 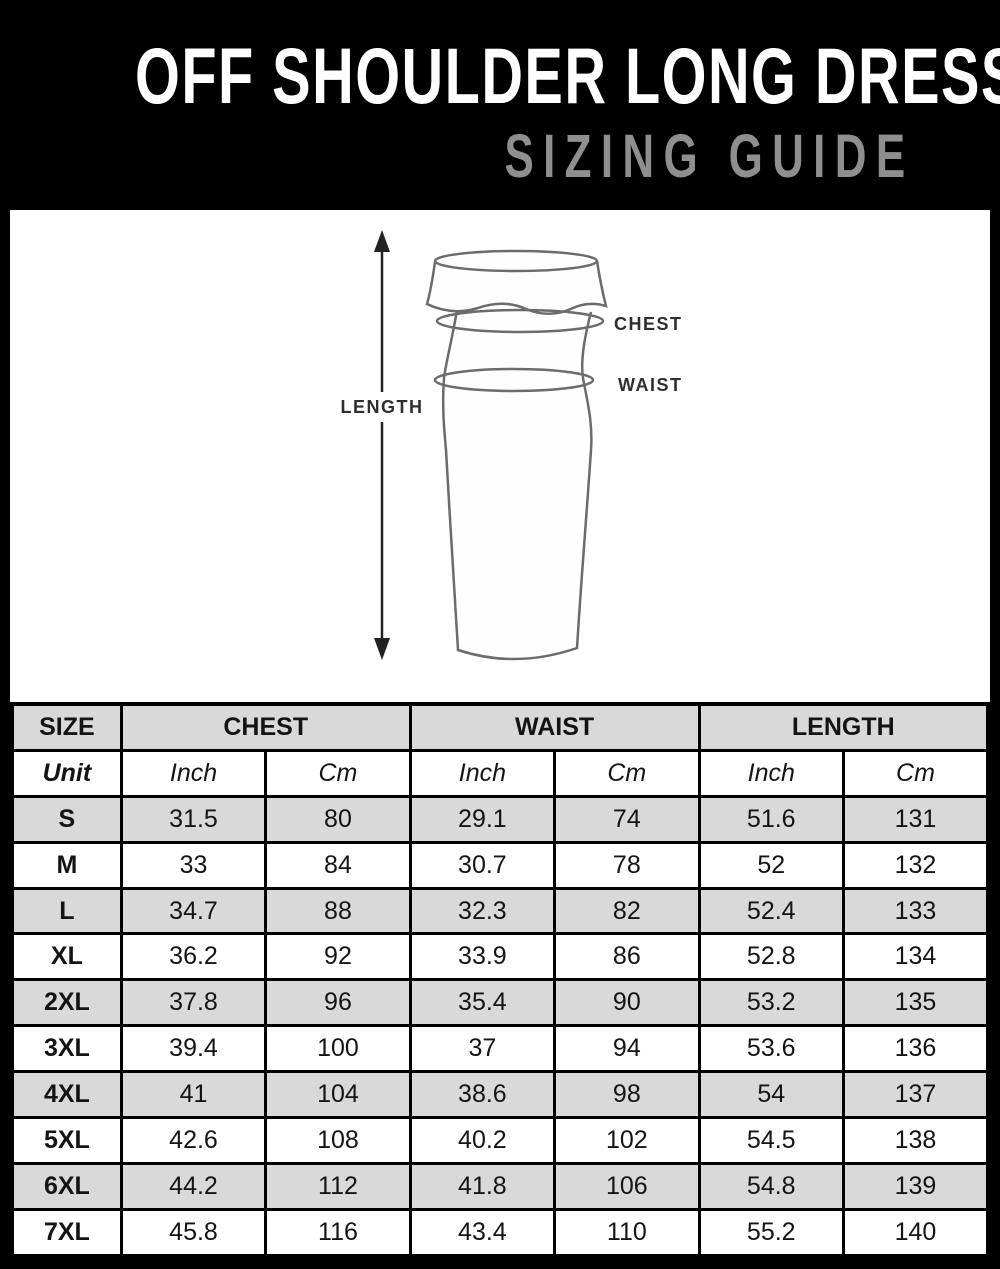 I want to click on measurement-cell: 33, so click(x=193, y=865).